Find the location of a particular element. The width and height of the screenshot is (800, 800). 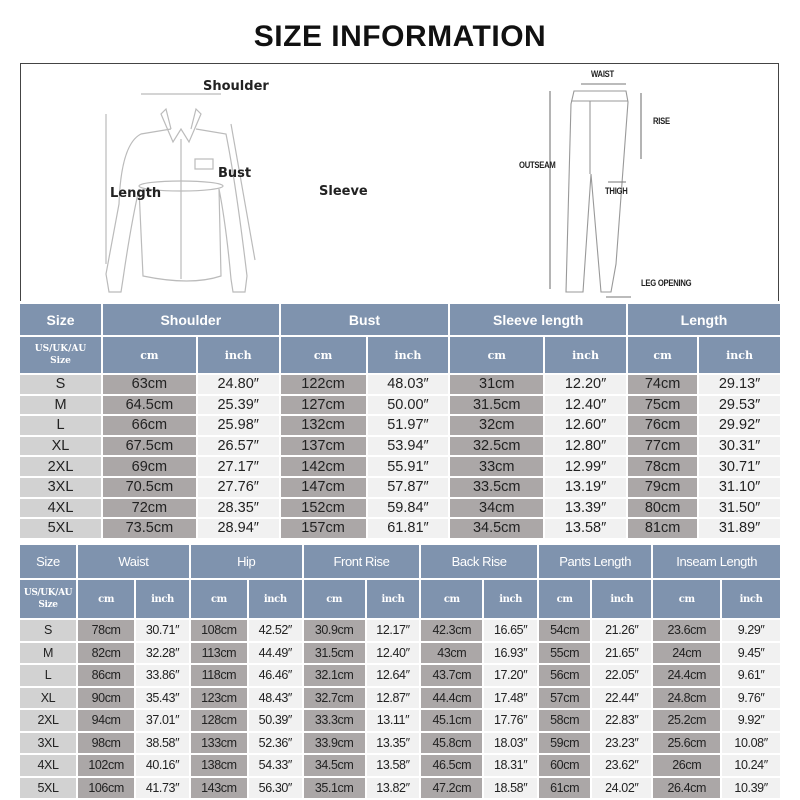

inch-value-cell: 9.76″ is located at coordinates (751, 697).